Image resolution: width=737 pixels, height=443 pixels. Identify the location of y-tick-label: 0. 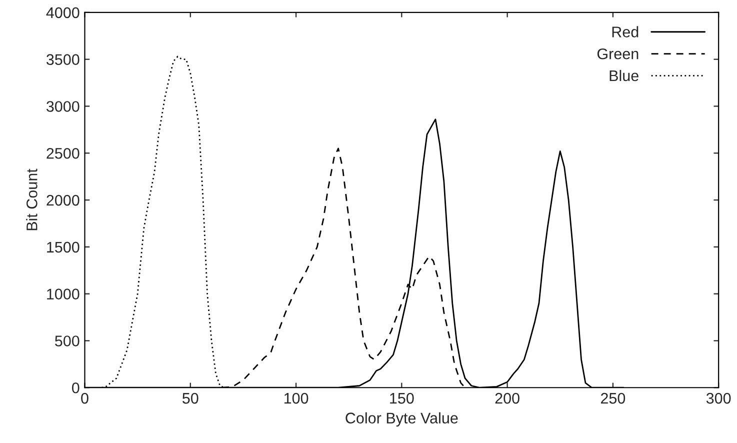
(76, 388).